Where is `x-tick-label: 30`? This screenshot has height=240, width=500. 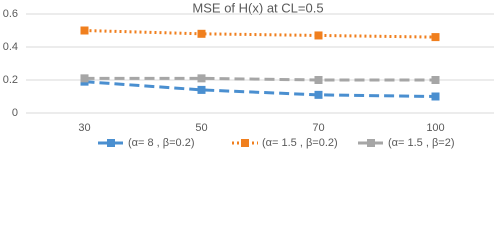
x-tick-label: 30 is located at coordinates (84, 128).